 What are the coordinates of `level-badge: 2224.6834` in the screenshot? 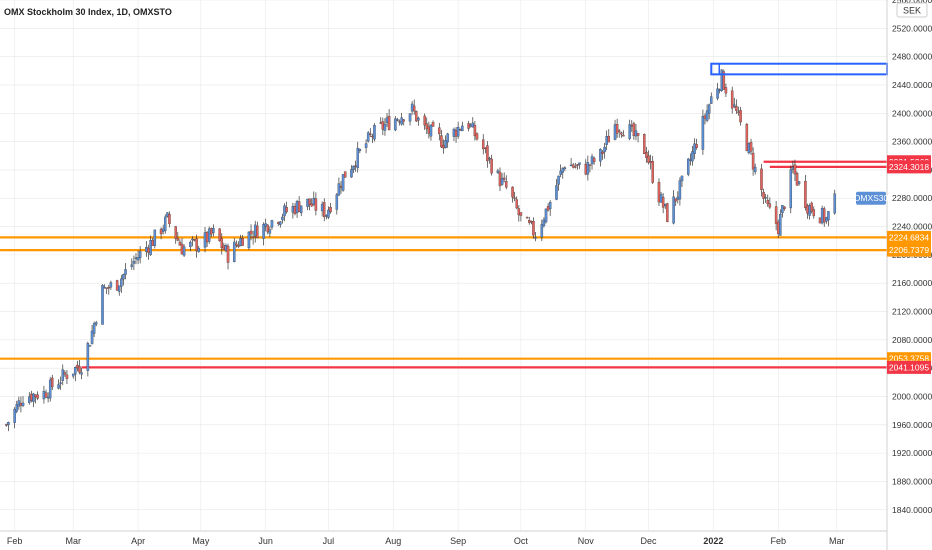 It's located at (909, 237).